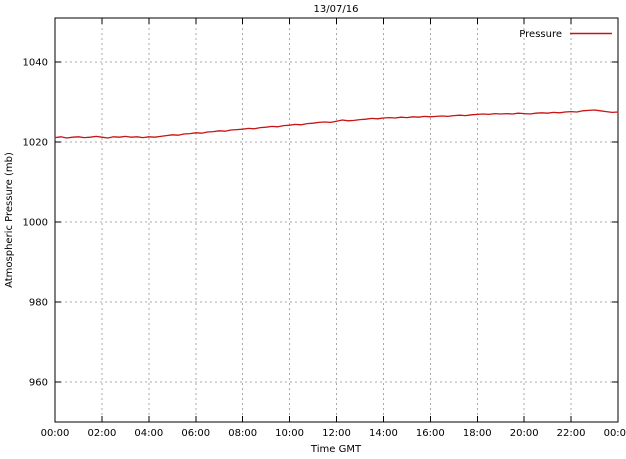 Image resolution: width=626 pixels, height=459 pixels. Describe the element at coordinates (9, 220) in the screenshot. I see `y-axis-label: Atmospheric Pressure (mb)` at that location.